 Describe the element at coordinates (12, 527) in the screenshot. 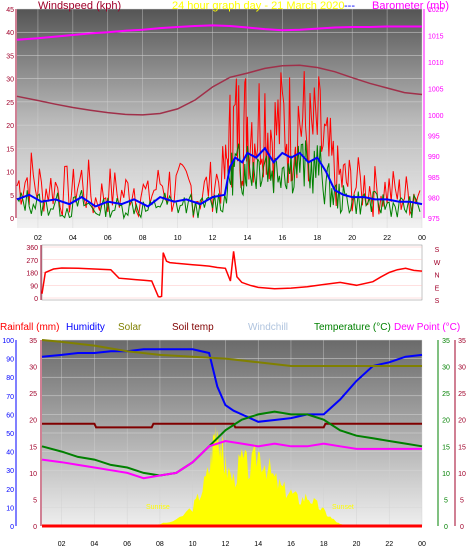

I see `p3-humidity-tick-label: 0` at that location.